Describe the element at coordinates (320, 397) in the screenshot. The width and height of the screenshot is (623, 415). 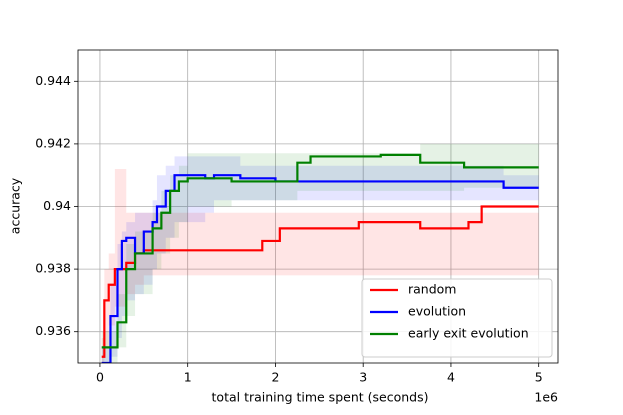
I see `x-axis-label: total training time spent (seconds)` at that location.